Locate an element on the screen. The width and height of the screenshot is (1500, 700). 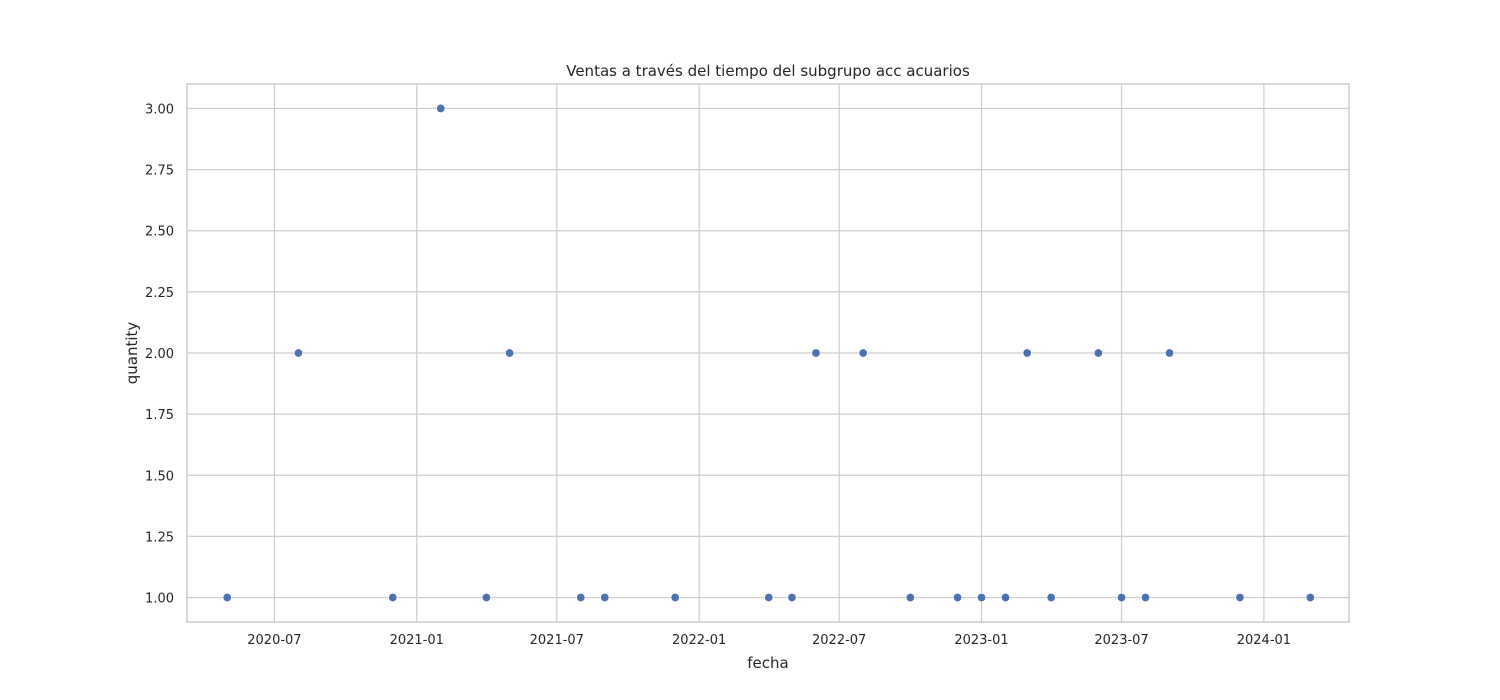
y-tick-label: 1.75 is located at coordinates (159, 415).